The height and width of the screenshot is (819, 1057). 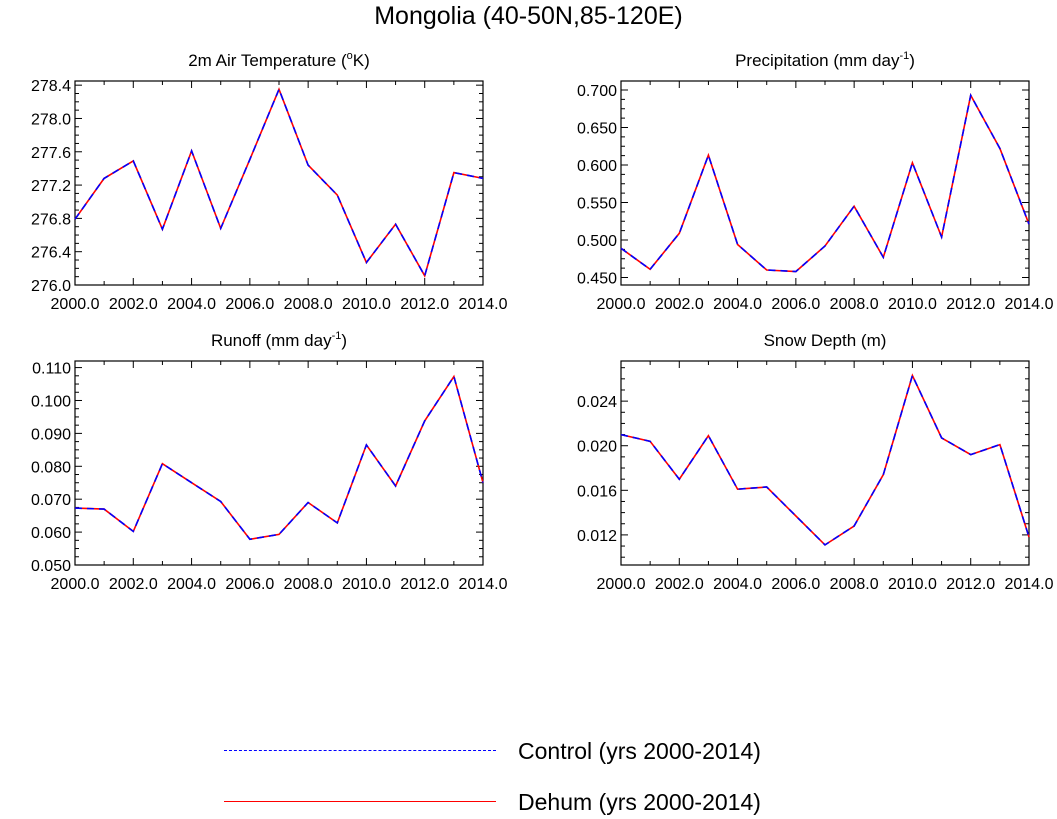 What do you see at coordinates (597, 536) in the screenshot?
I see `y-tick-label: 0.012` at bounding box center [597, 536].